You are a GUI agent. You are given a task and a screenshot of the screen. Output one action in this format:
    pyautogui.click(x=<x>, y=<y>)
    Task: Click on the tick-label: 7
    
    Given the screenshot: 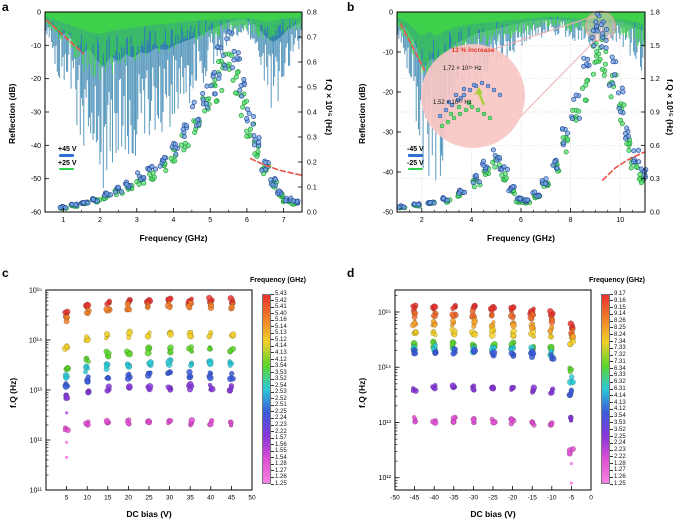 What is the action you would take?
    pyautogui.click(x=284, y=220)
    